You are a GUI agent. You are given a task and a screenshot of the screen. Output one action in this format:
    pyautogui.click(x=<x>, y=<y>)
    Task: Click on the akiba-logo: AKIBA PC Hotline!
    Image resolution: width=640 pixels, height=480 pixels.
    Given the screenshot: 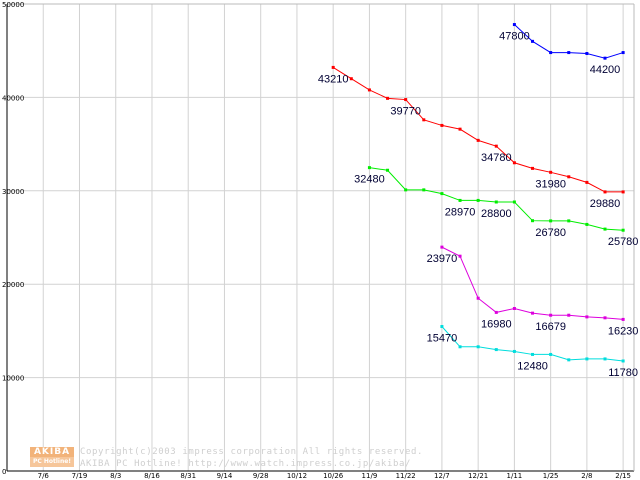 What is the action you would take?
    pyautogui.click(x=52, y=457)
    